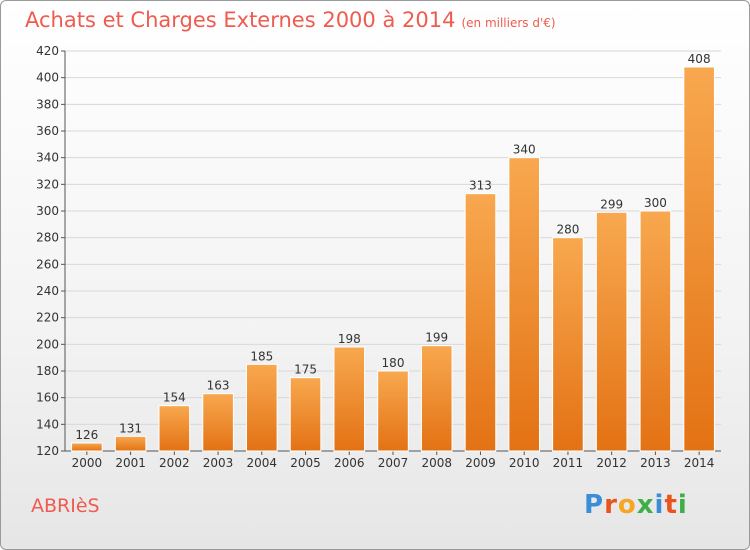 This screenshot has height=550, width=750. What do you see at coordinates (130, 463) in the screenshot?
I see `x-tick-label: 2001` at bounding box center [130, 463].